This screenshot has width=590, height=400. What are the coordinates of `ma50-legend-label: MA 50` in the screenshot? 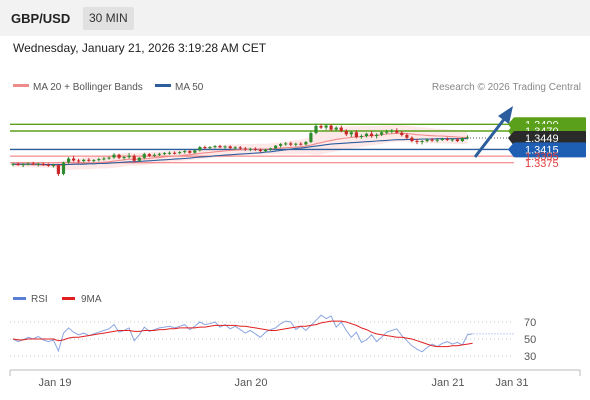 It's located at (189, 87).